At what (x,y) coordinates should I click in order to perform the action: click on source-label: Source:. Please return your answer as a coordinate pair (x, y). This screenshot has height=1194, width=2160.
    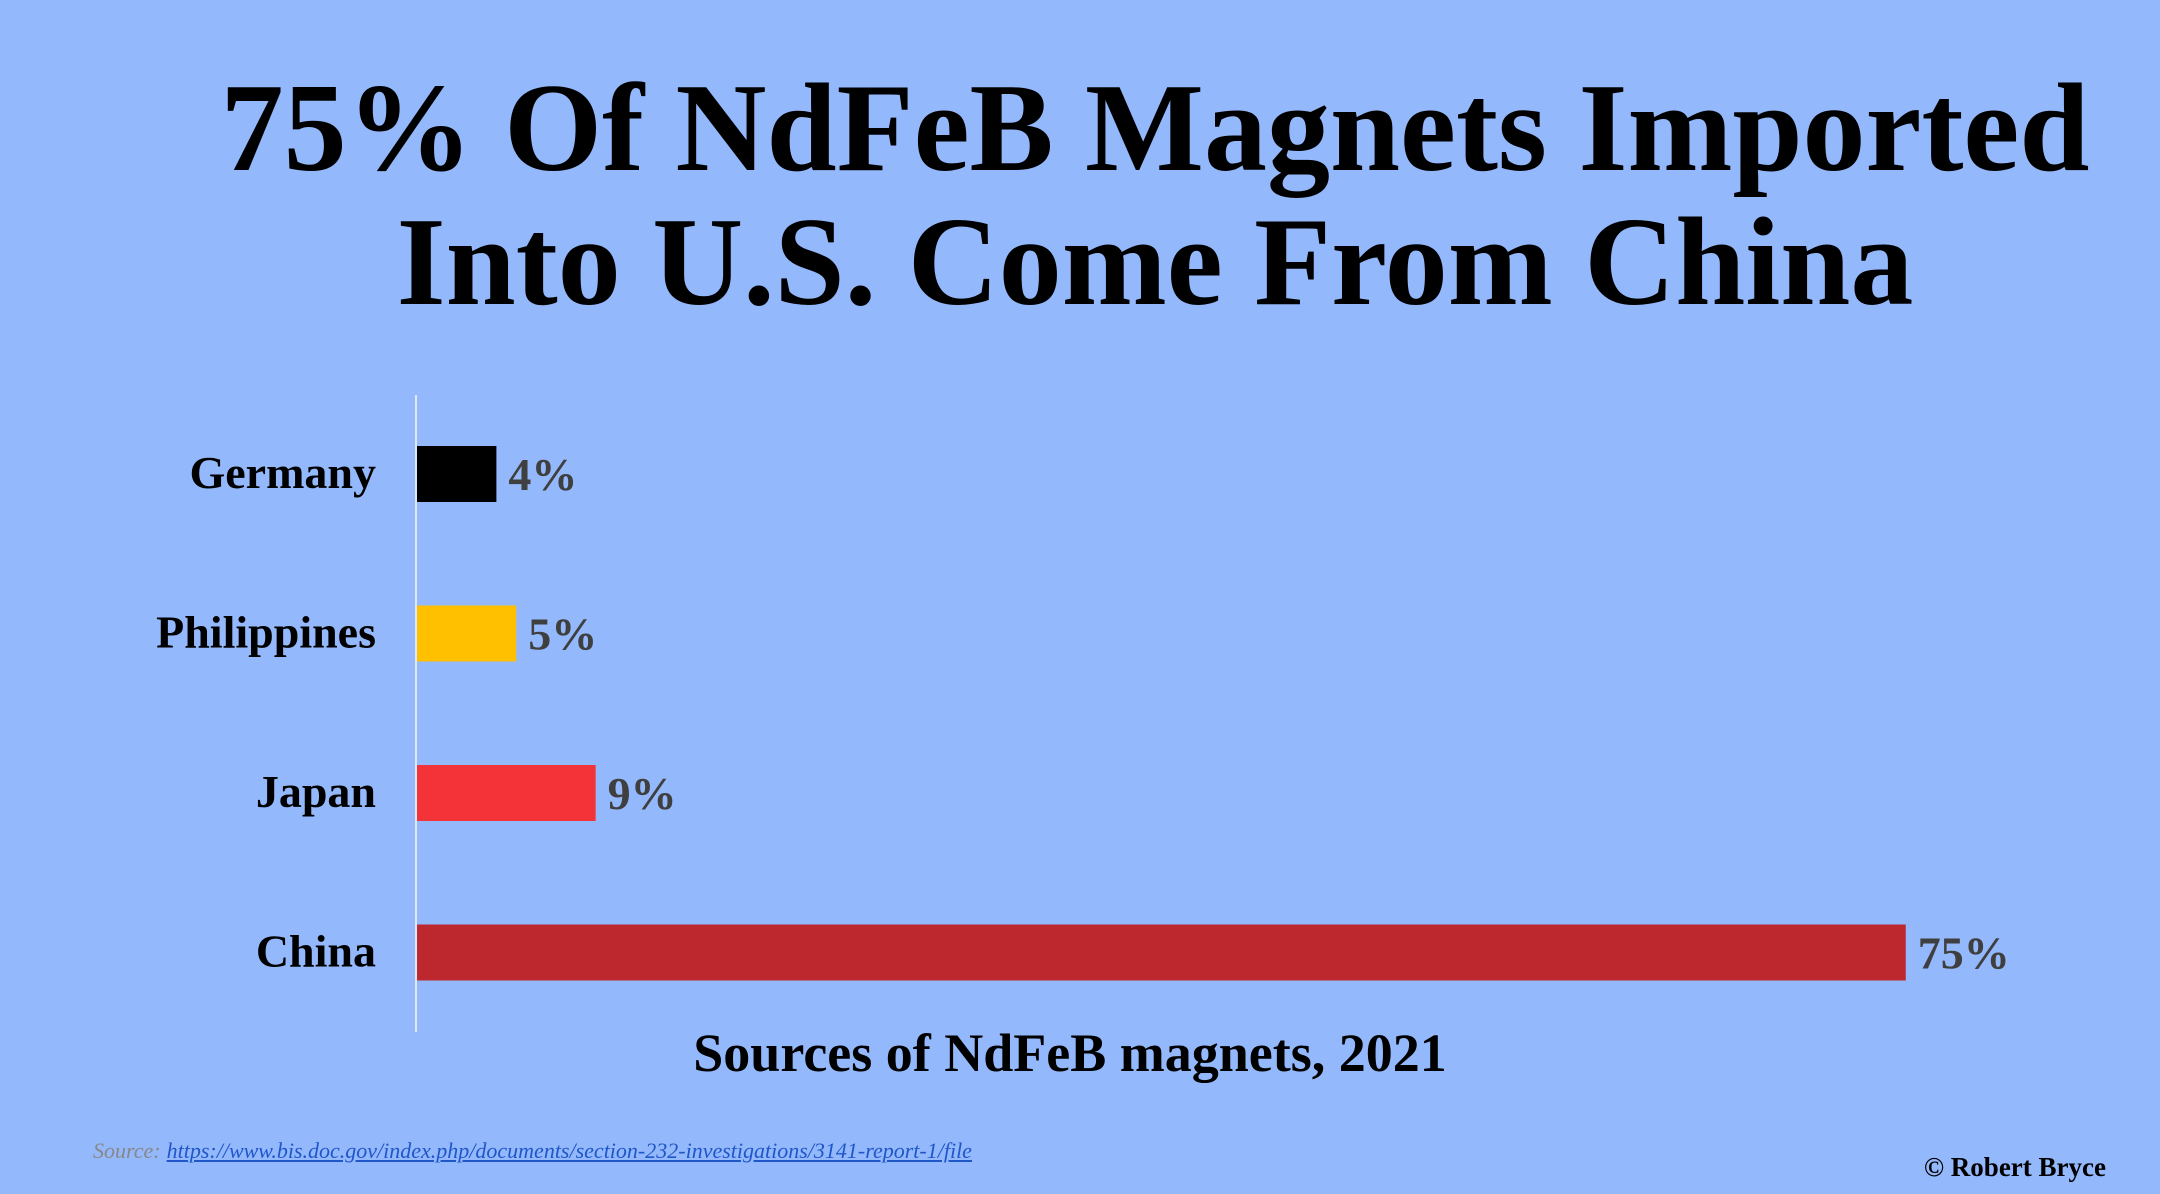
    Looking at the image, I should click on (127, 1150).